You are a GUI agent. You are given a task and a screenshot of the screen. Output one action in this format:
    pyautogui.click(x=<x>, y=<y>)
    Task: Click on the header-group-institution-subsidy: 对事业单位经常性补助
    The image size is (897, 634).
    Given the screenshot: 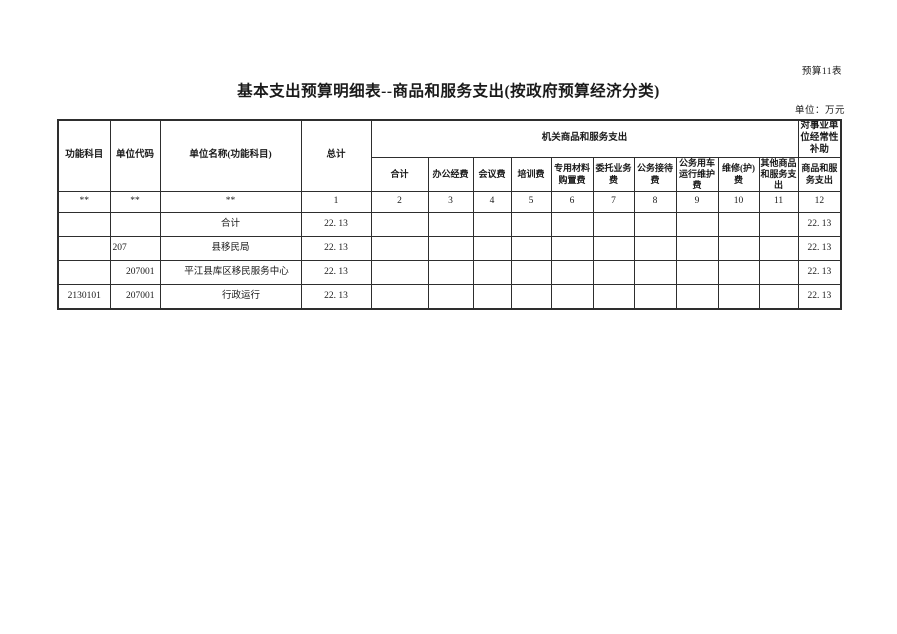 What is the action you would take?
    pyautogui.click(x=819, y=138)
    